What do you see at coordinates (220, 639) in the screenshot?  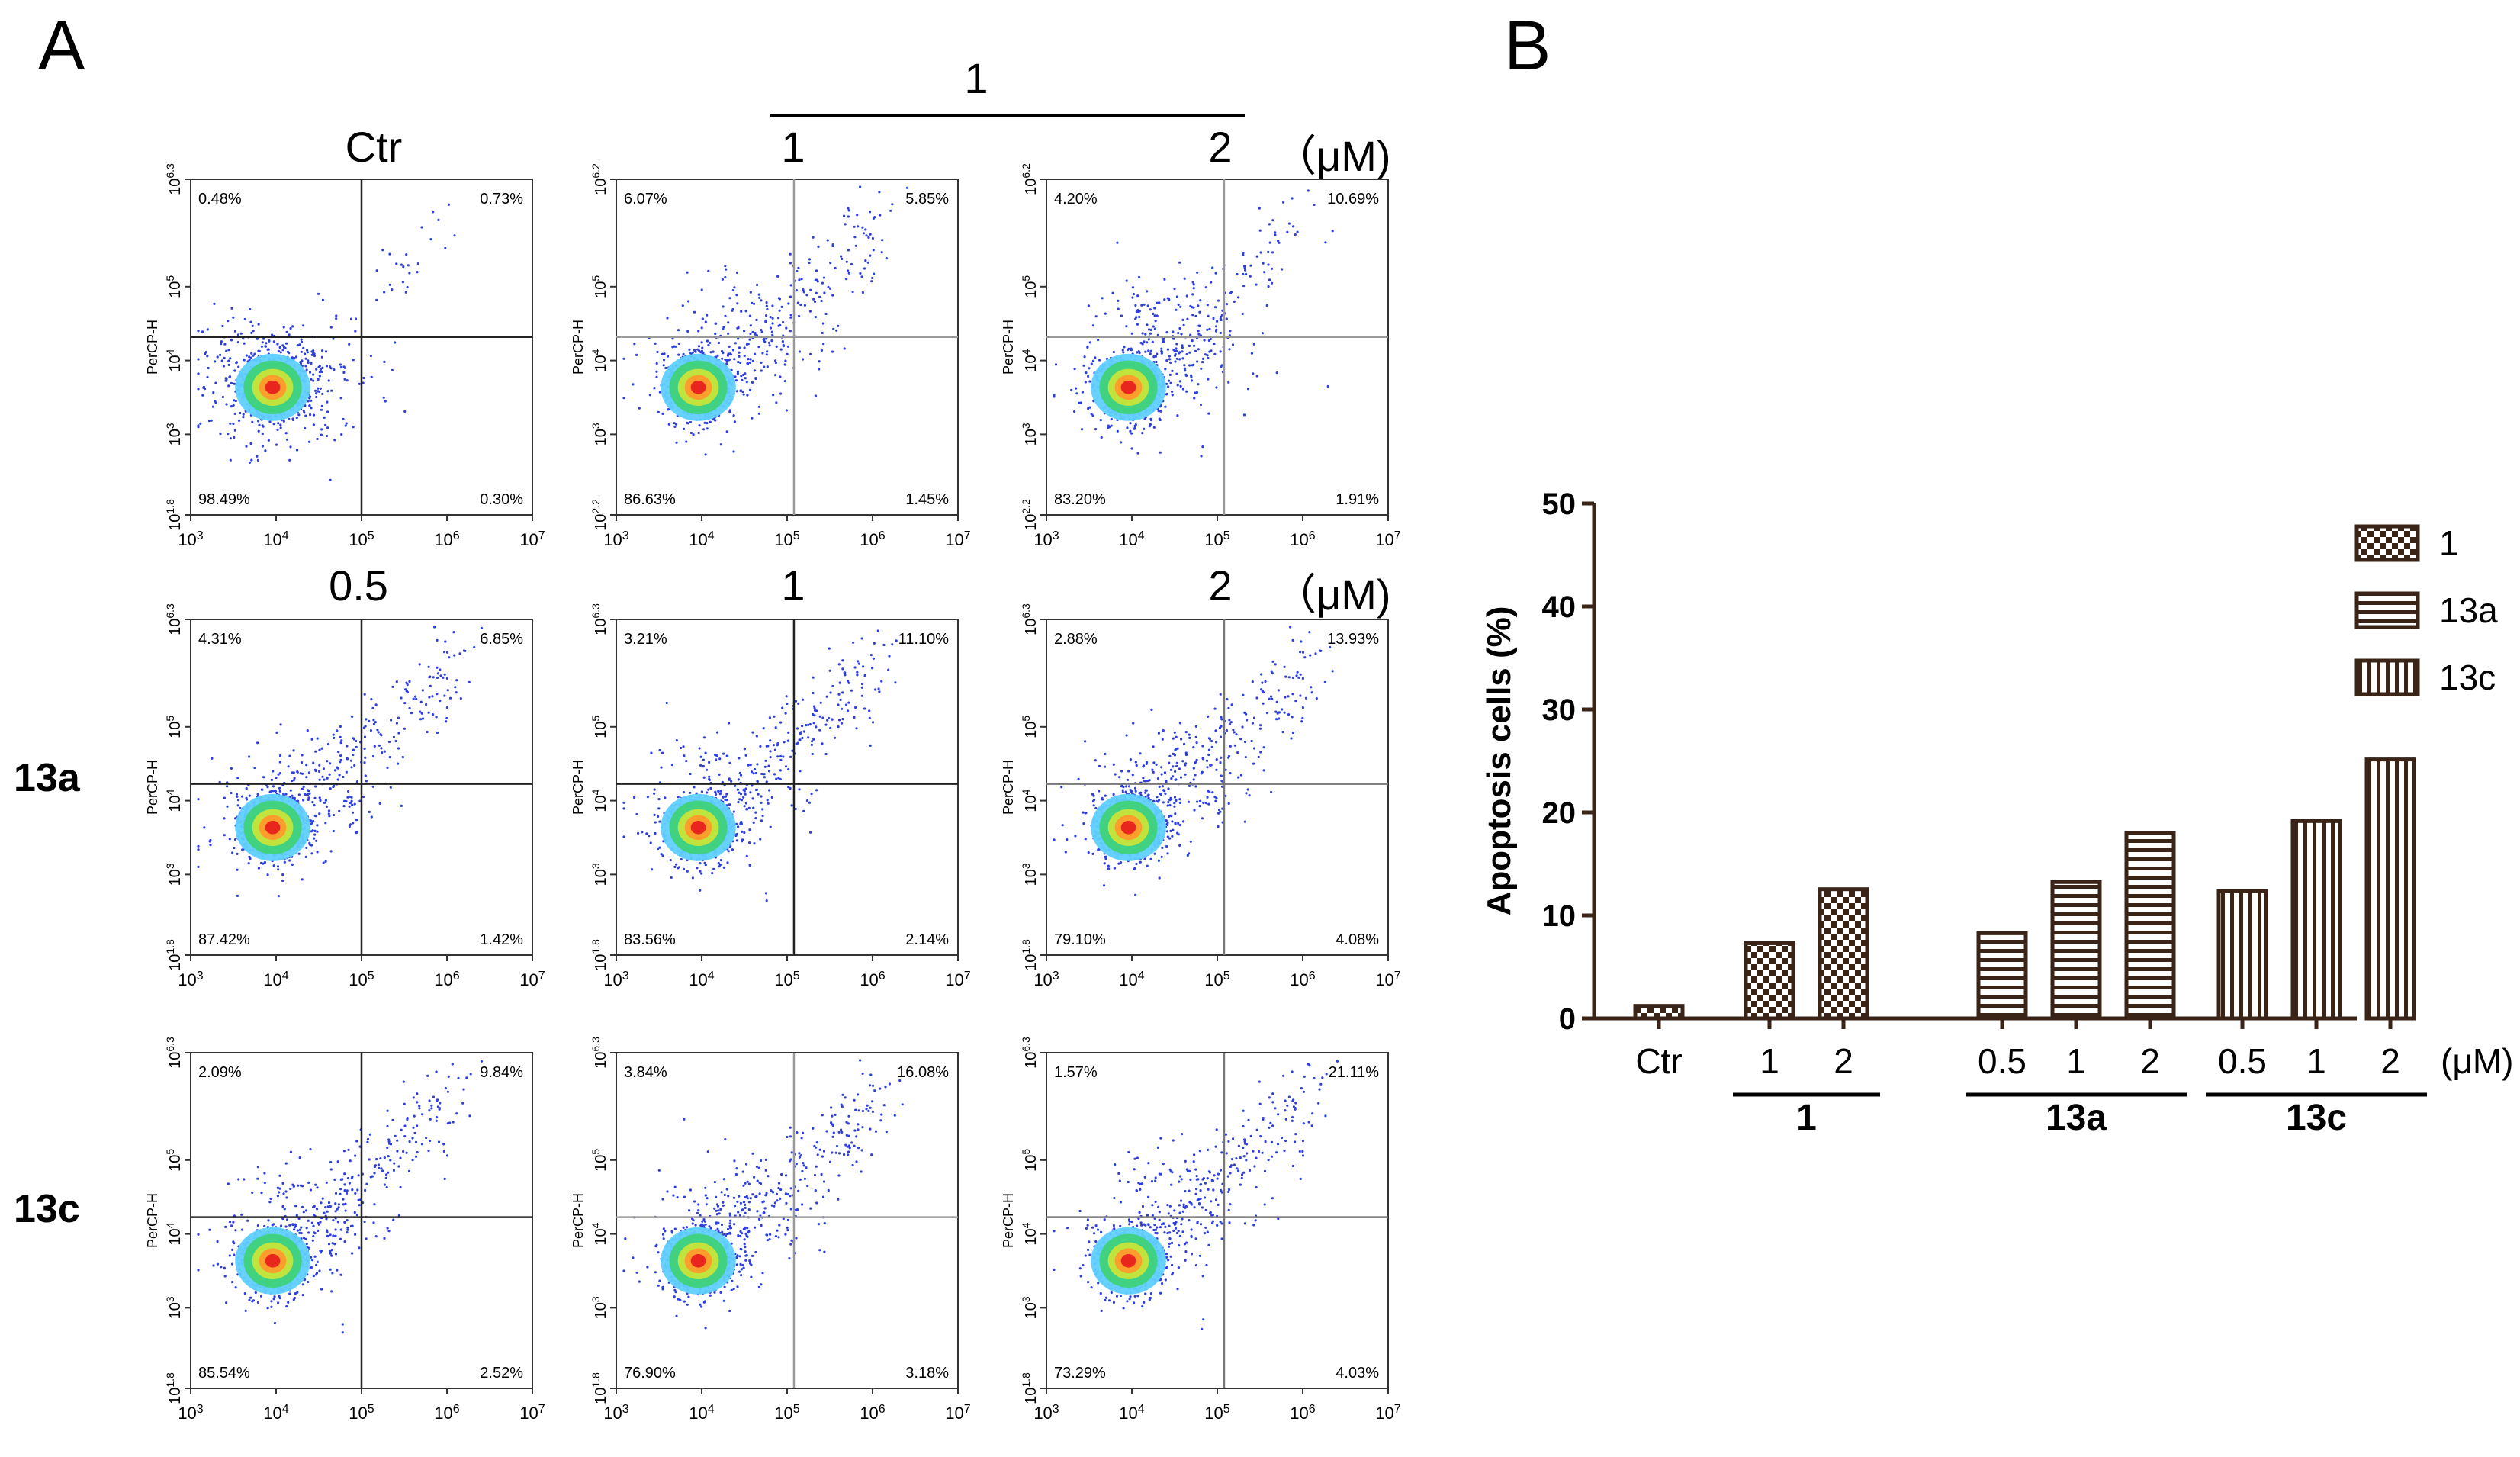 I see `quadrant-ul-pct: 4.31%` at bounding box center [220, 639].